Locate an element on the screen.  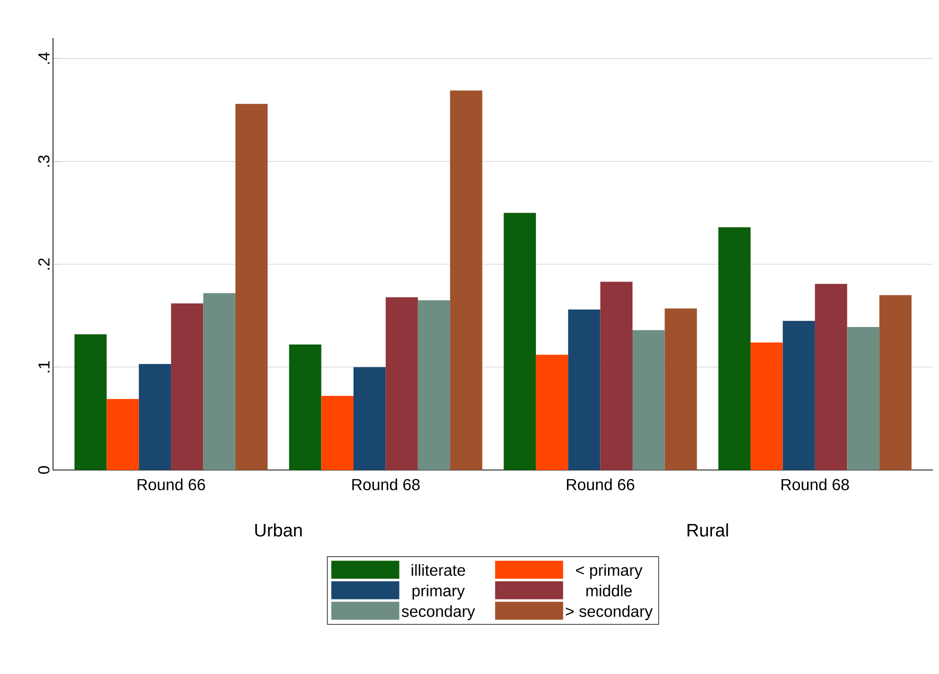
text: Rural is located at coordinates (708, 530).